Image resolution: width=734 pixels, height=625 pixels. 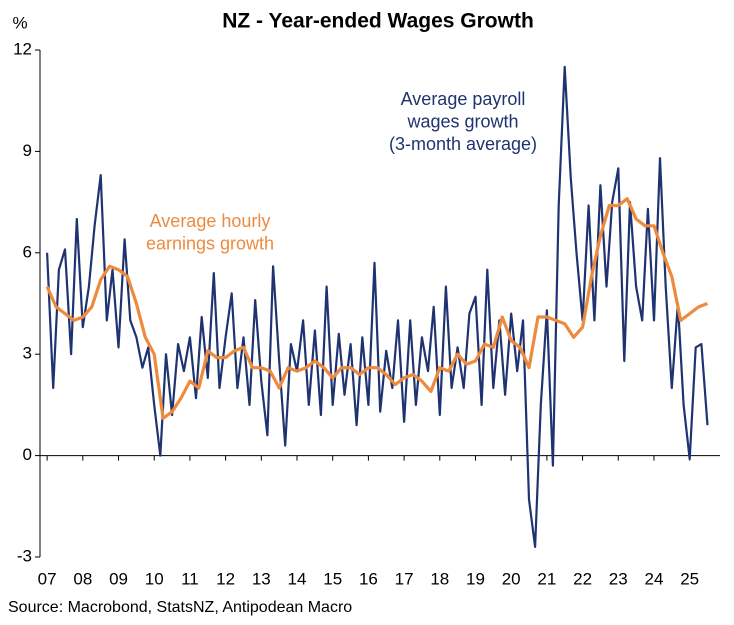 What do you see at coordinates (439, 578) in the screenshot?
I see `x-tick-label: 18` at bounding box center [439, 578].